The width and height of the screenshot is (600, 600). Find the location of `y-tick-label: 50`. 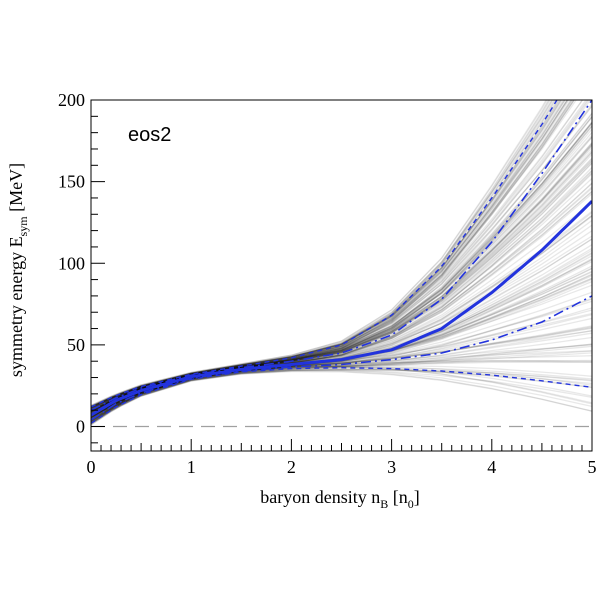

y-tick-label: 50 is located at coordinates (76, 345).